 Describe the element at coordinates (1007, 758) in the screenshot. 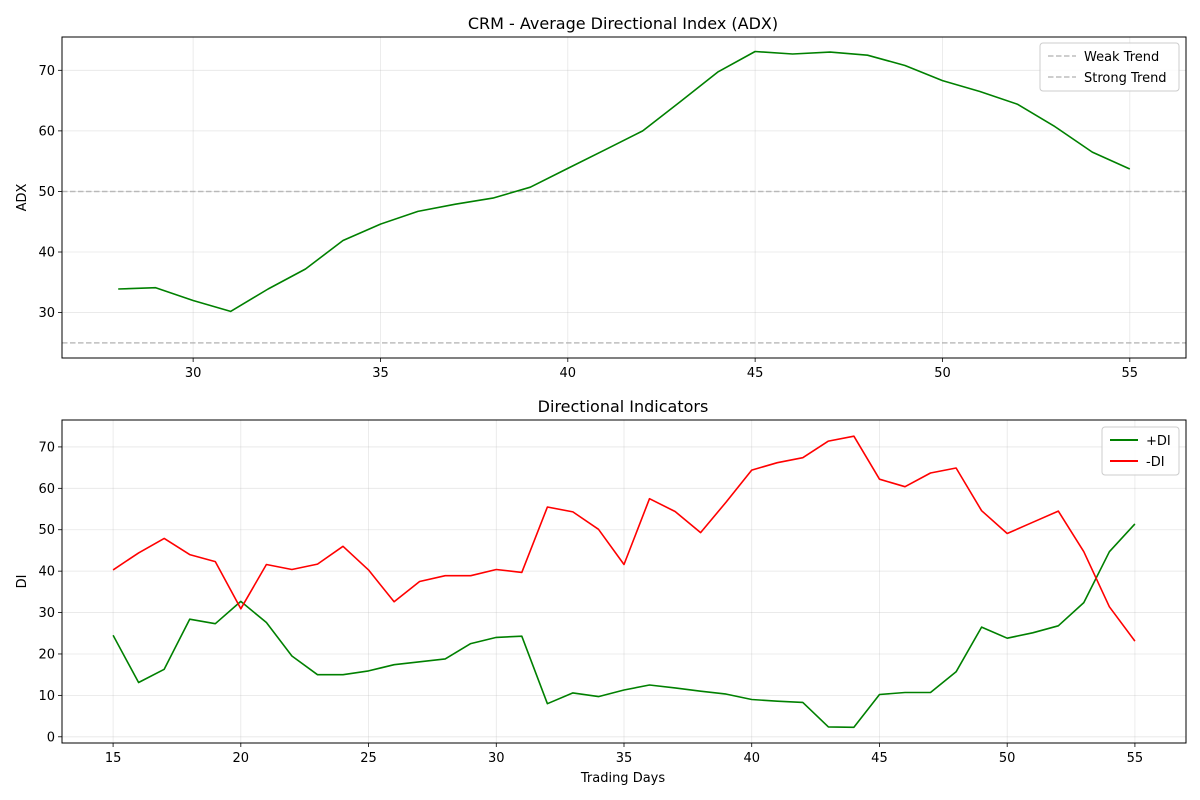

I see `di-x-tick-label: 50` at that location.